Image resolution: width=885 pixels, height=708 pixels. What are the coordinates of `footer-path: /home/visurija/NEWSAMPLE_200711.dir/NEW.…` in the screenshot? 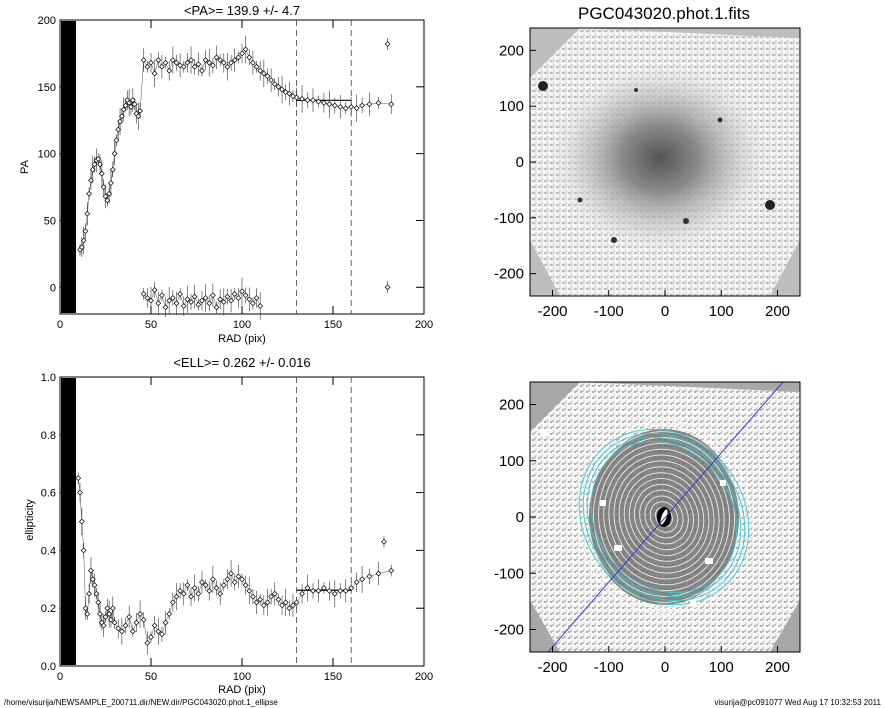 It's located at (141, 702).